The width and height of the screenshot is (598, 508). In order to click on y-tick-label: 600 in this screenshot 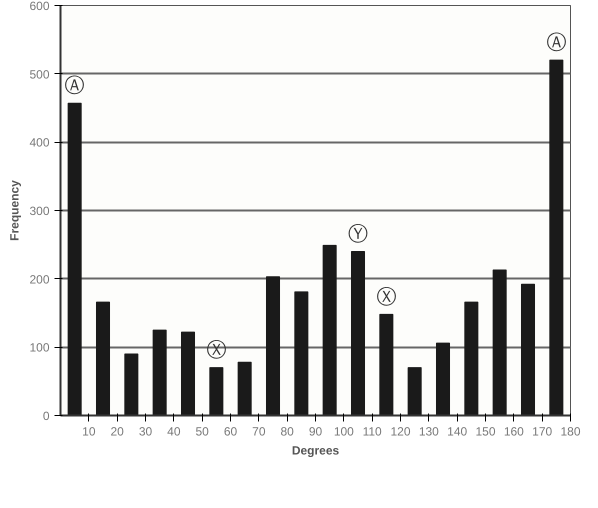, I will do `click(39, 6)`.